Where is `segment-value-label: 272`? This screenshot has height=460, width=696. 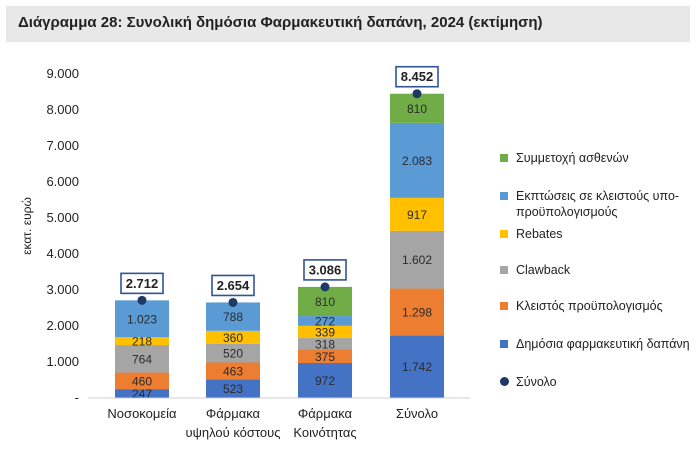 segment-value-label: 272 is located at coordinates (325, 321).